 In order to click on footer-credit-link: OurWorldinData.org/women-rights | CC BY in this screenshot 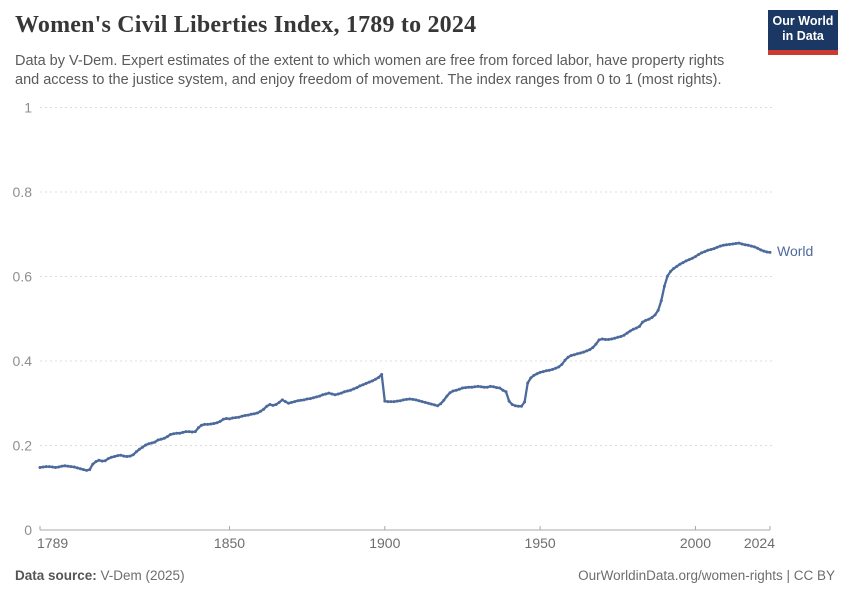, I will do `click(706, 575)`.